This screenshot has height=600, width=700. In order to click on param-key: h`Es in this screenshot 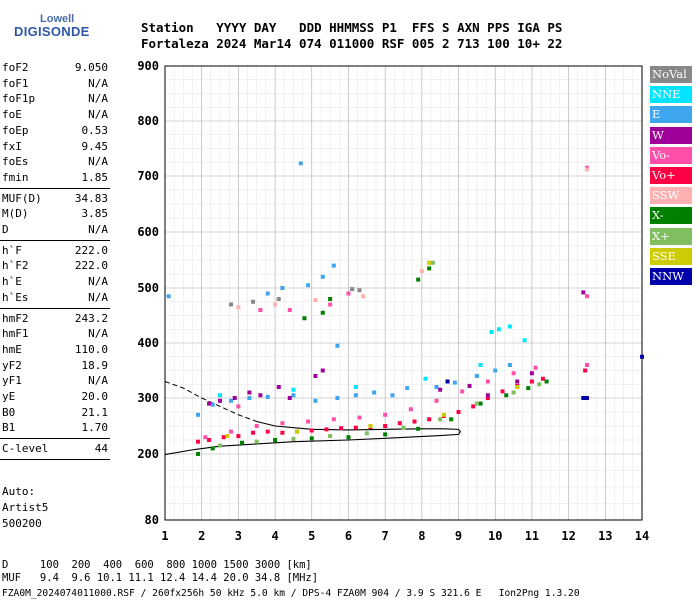, I will do `click(15, 297)`.